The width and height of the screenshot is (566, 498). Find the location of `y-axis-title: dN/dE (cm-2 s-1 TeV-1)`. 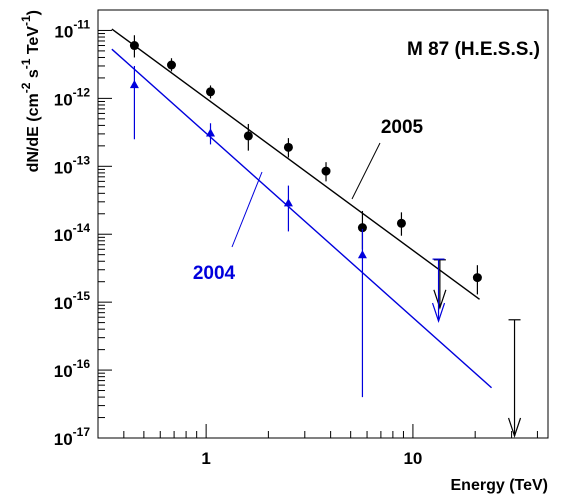

y-axis-title: dN/dE (cm-2 s-1 TeV-1) is located at coordinates (30, 91).